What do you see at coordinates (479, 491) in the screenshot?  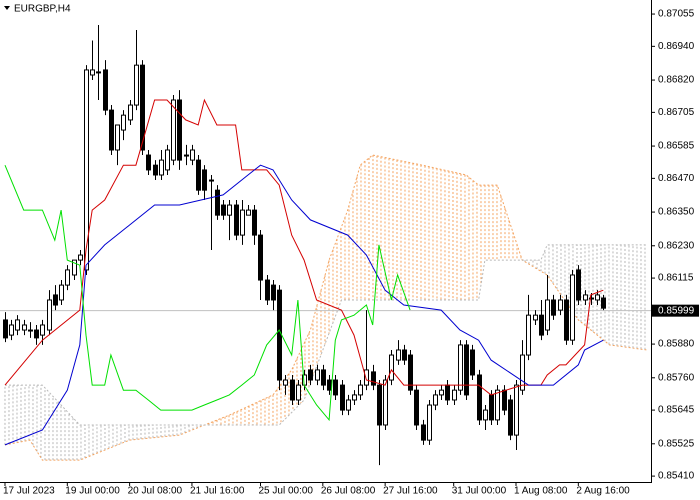 I see `x-tick-label: 31 Jul 00:00` at bounding box center [479, 491].